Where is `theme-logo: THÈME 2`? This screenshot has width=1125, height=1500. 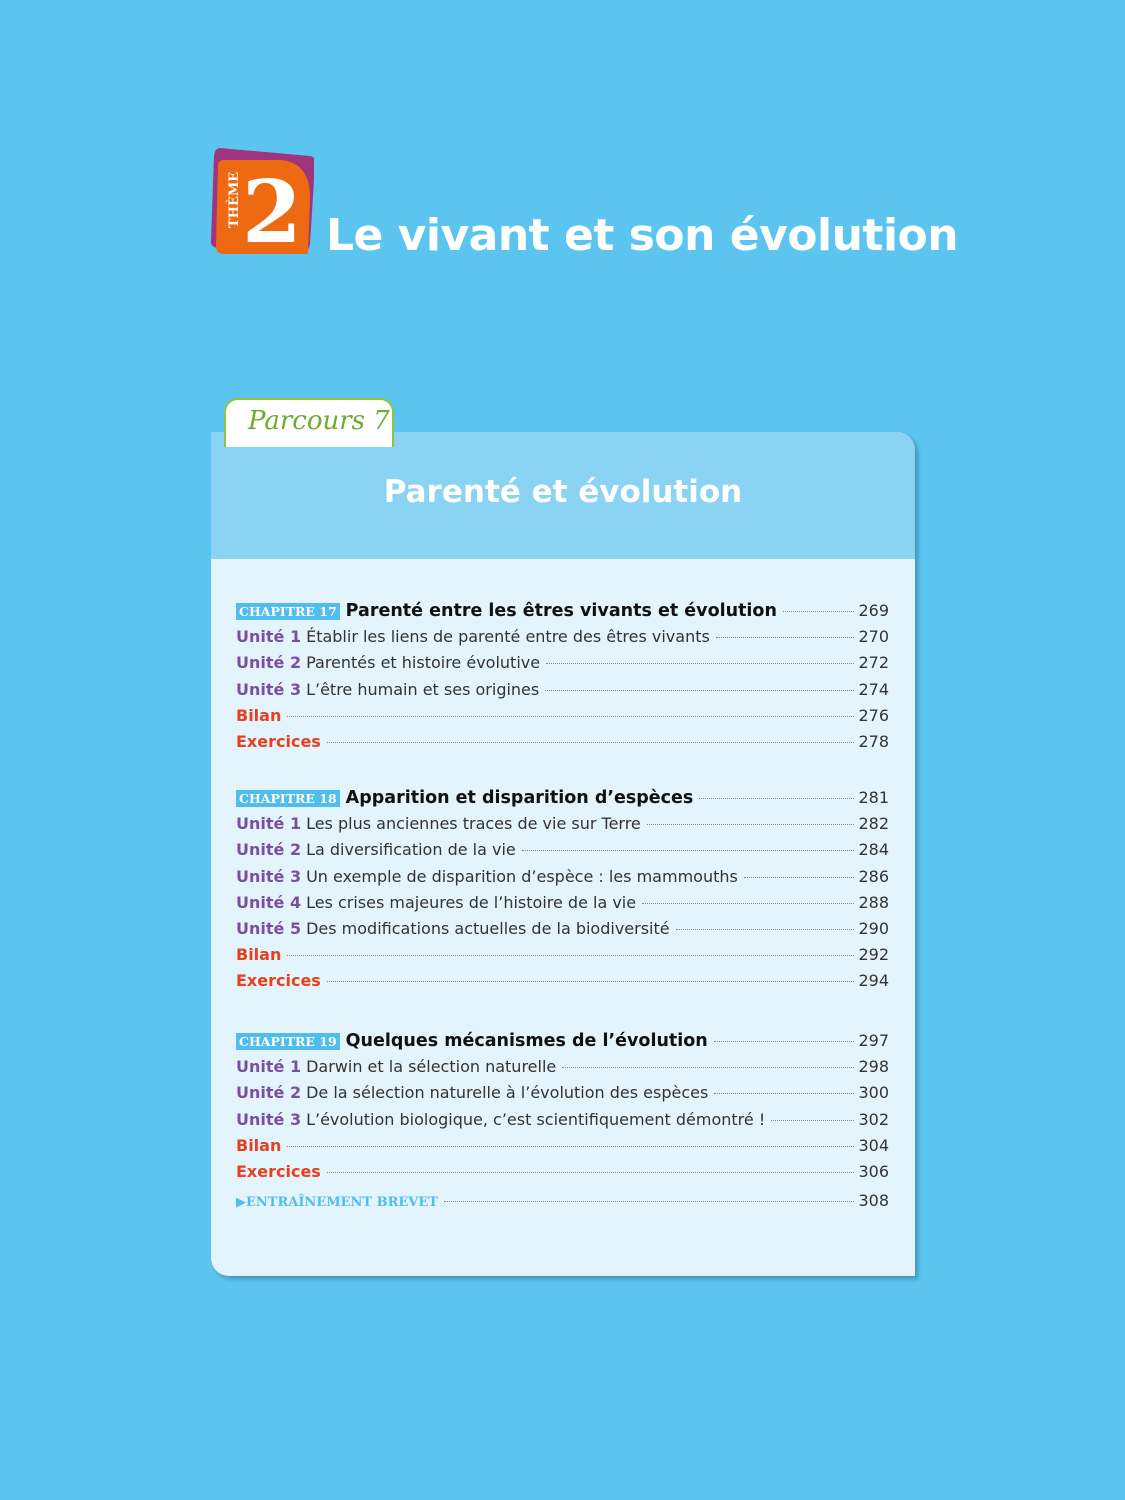
theme-logo: THÈME 2 is located at coordinates (263, 205).